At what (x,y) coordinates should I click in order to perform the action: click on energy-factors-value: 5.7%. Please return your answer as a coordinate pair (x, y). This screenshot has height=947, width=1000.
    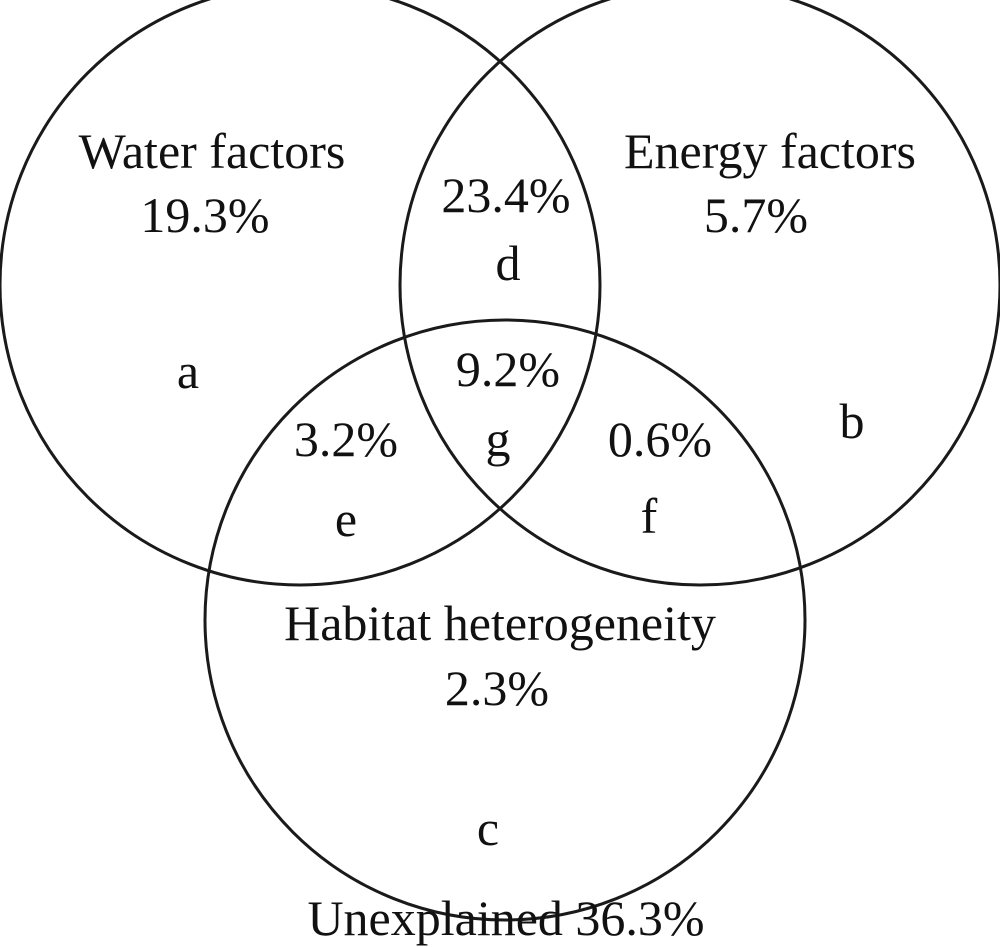
    Looking at the image, I should click on (756, 215).